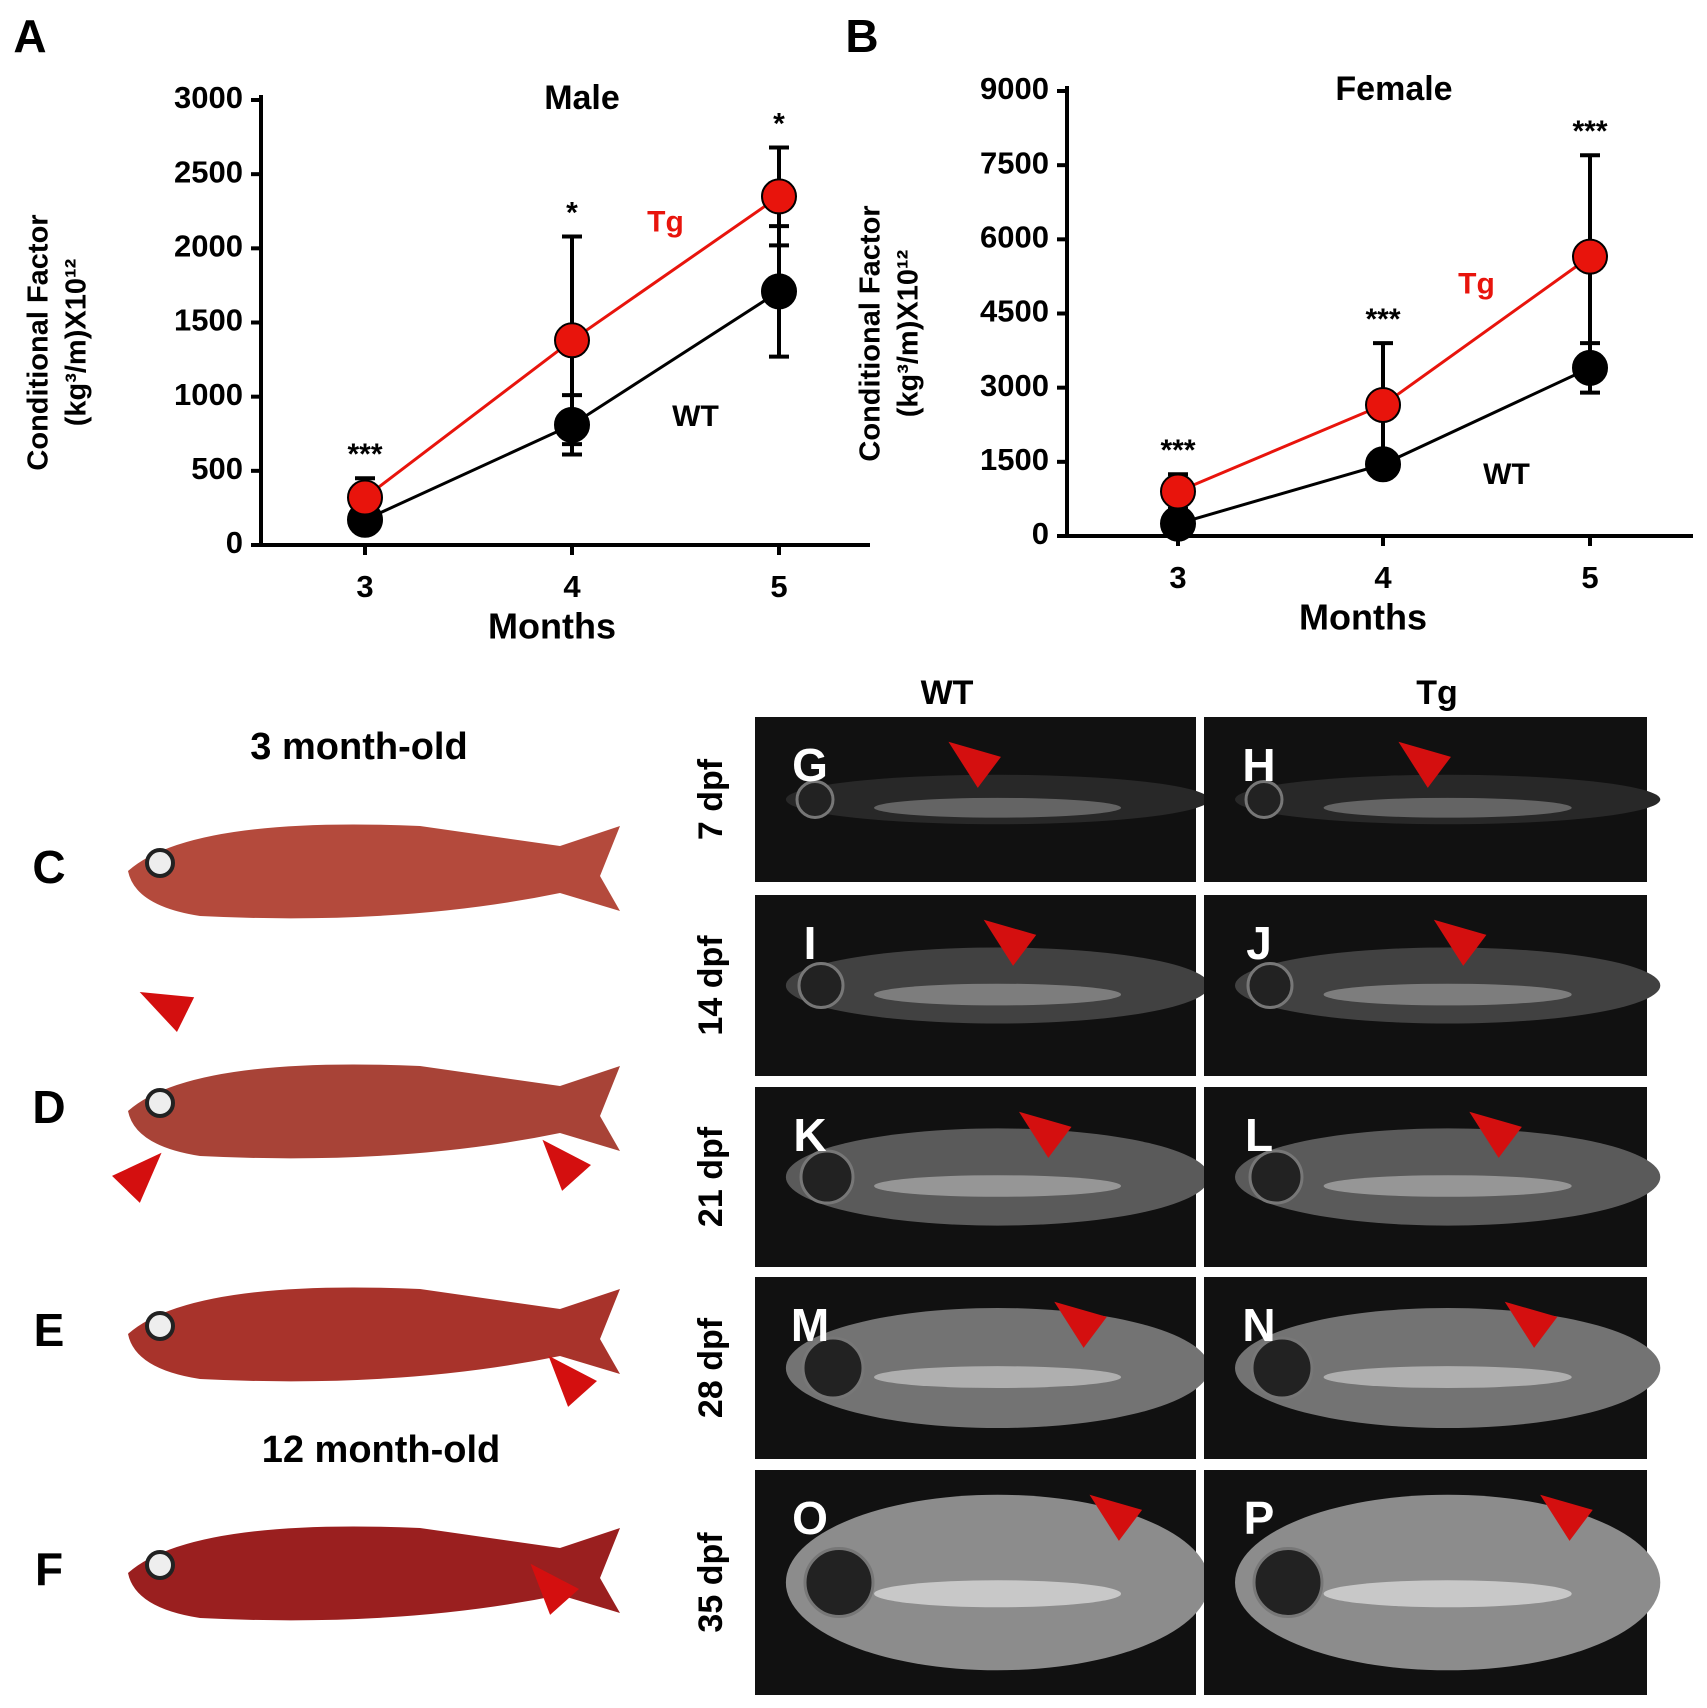  What do you see at coordinates (1393, 89) in the screenshot?
I see `chart-title: Female` at bounding box center [1393, 89].